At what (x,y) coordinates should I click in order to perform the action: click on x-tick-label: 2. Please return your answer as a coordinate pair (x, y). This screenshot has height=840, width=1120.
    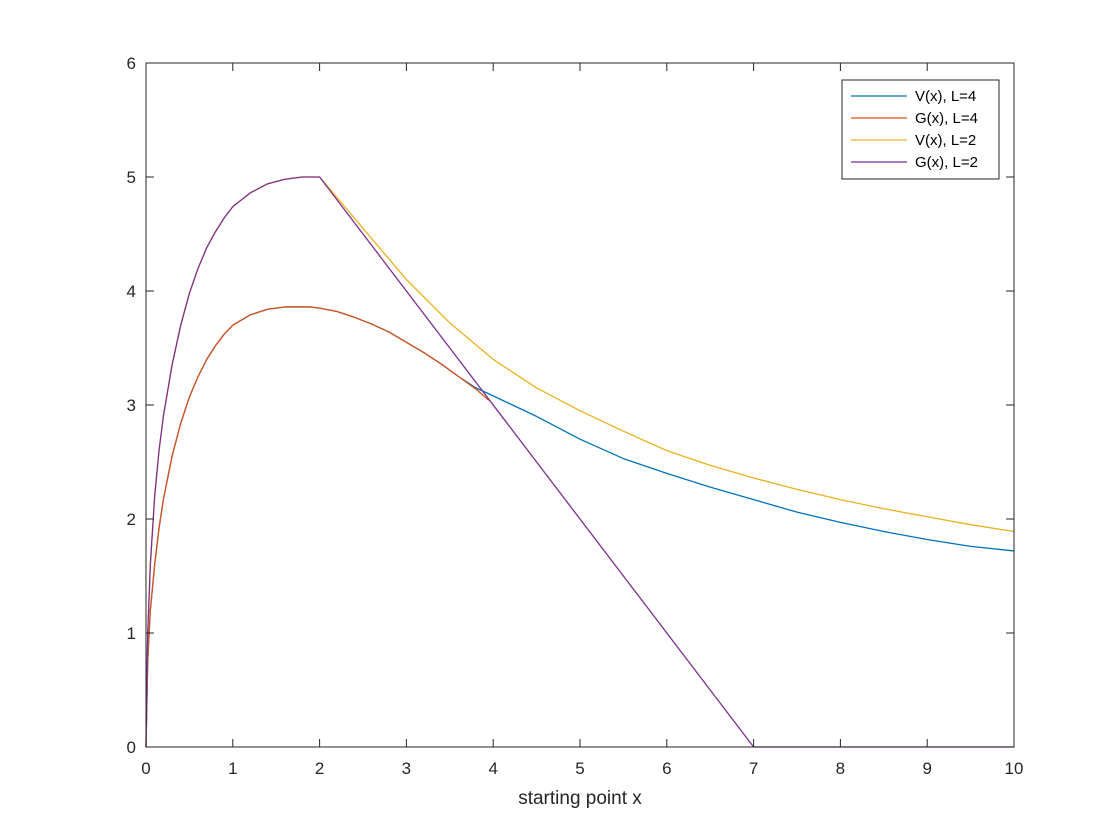
    Looking at the image, I should click on (319, 768).